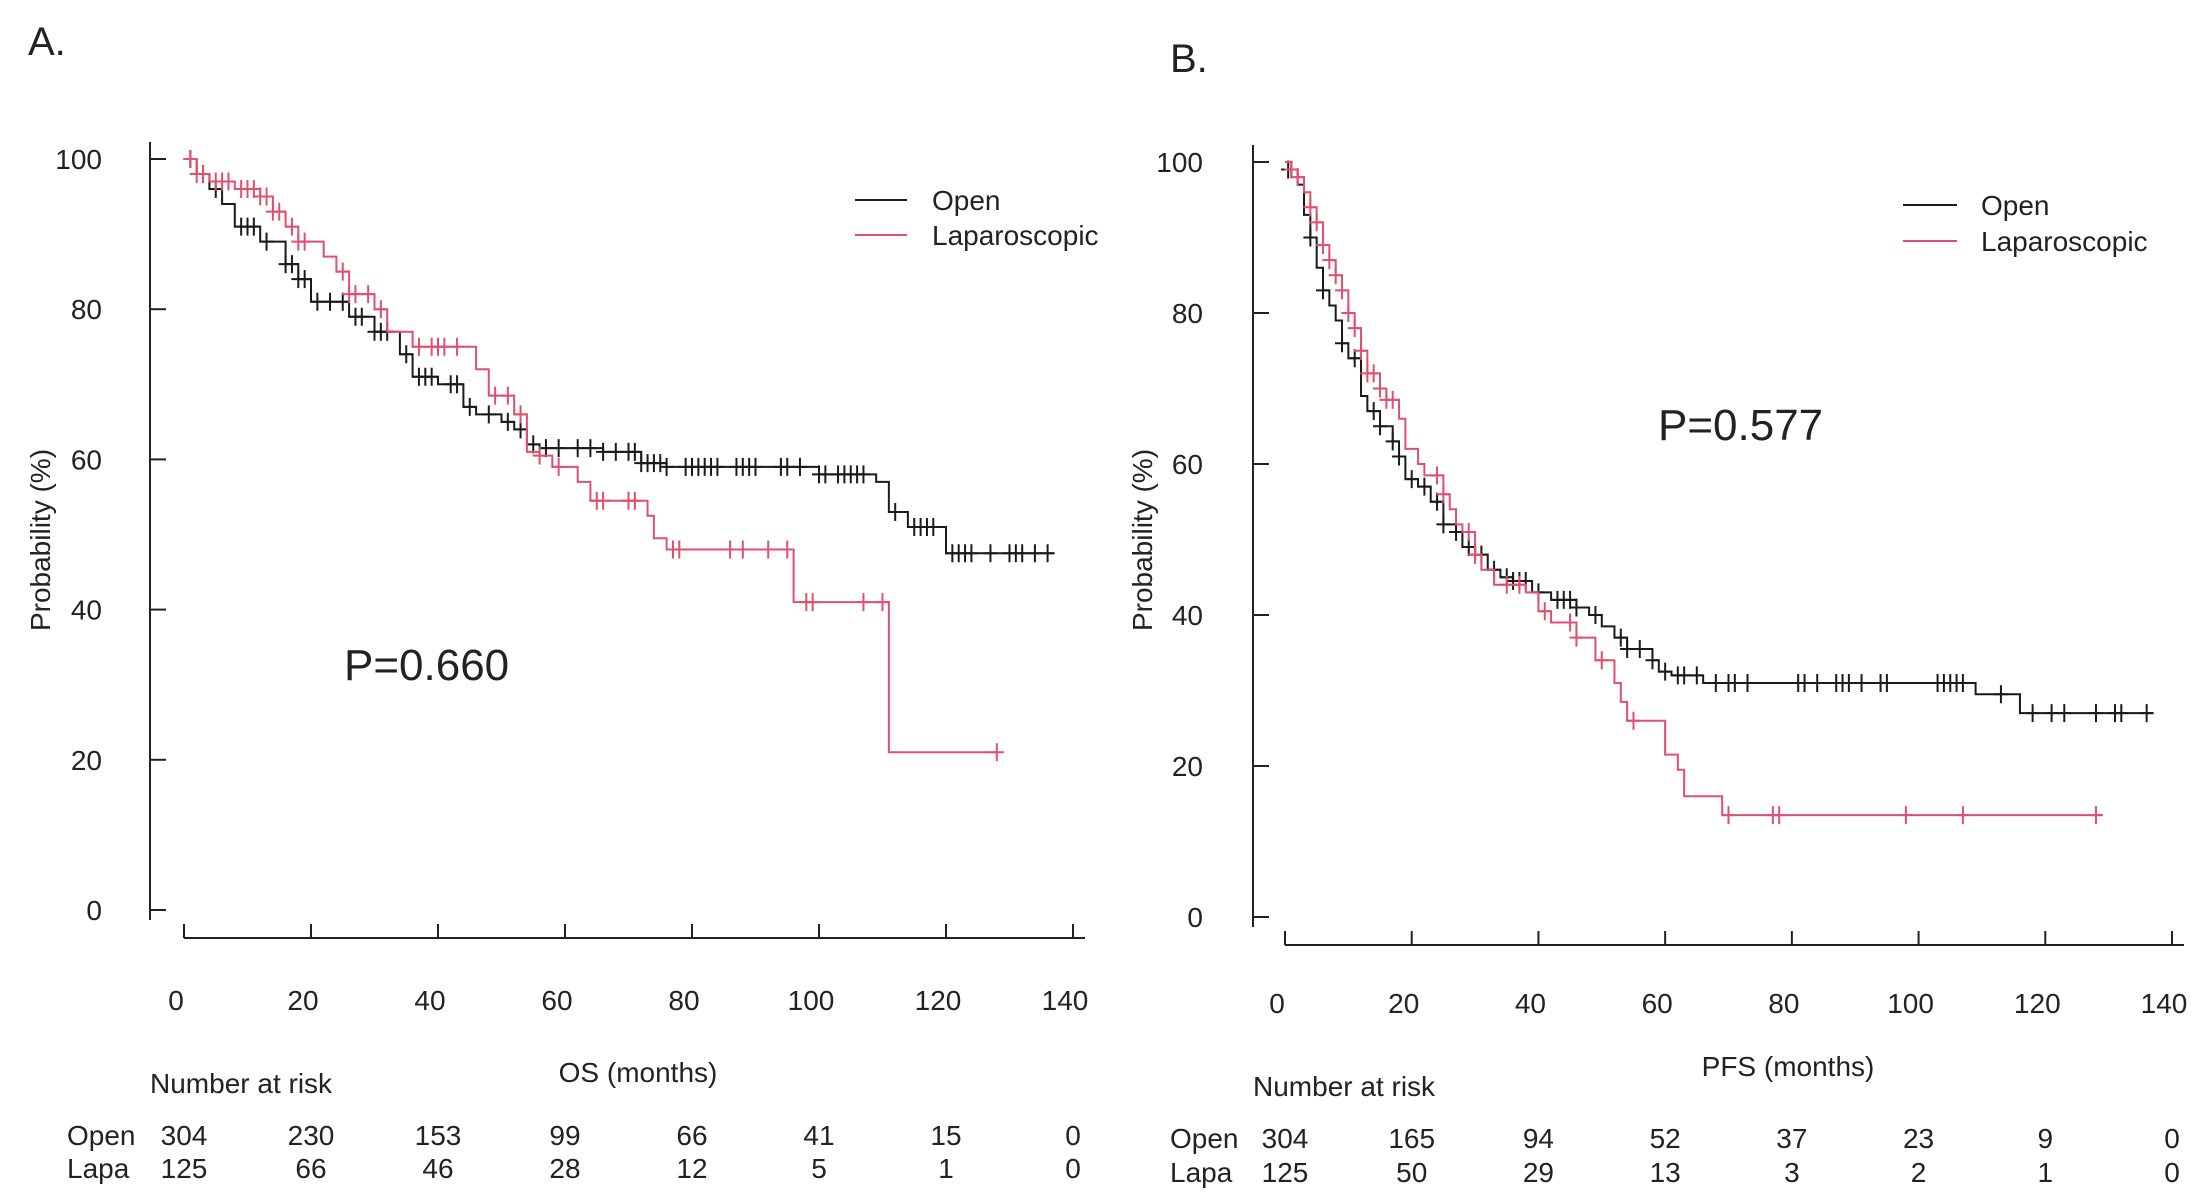 The height and width of the screenshot is (1204, 2211). Describe the element at coordinates (1277, 1003) in the screenshot. I see `x-tick-label: 0` at that location.